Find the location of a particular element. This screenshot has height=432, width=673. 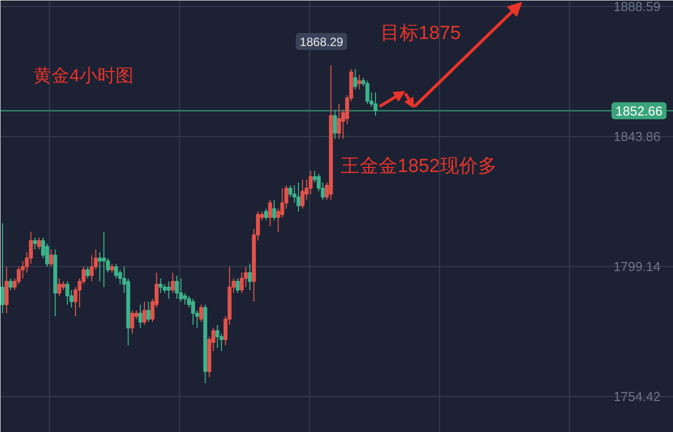

ref-line-label: 1852.66 is located at coordinates (639, 110).